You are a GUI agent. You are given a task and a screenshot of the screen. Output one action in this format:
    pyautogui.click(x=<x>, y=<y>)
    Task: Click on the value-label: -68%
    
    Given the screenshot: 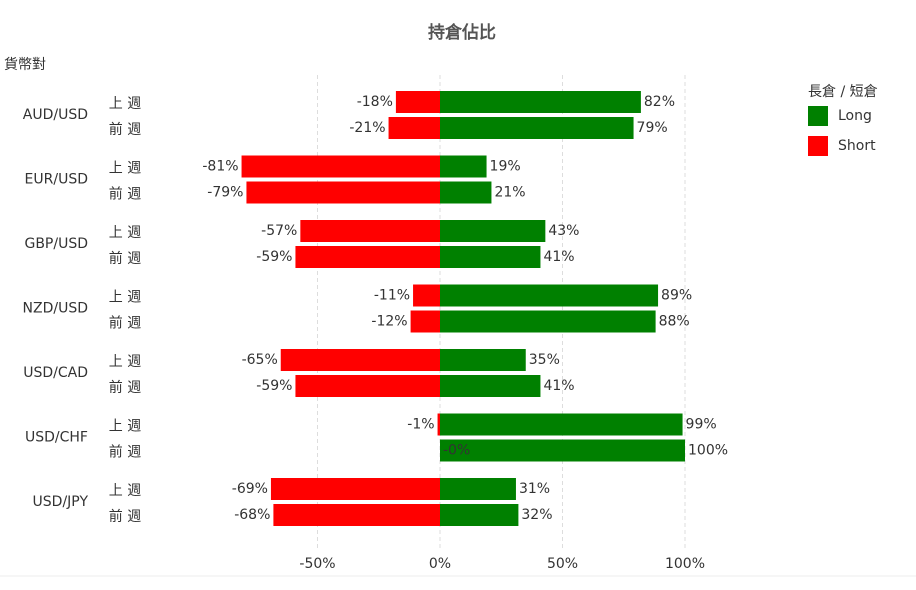 What is the action you would take?
    pyautogui.click(x=252, y=515)
    